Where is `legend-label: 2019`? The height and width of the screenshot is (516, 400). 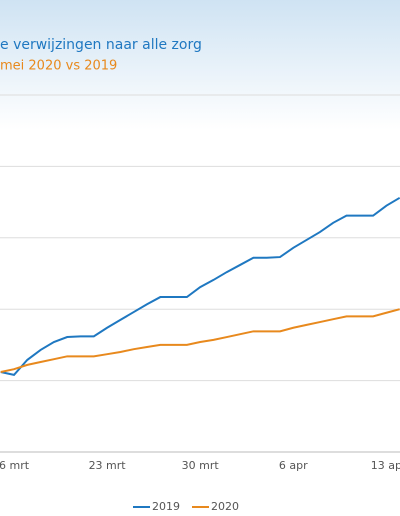
legend-label: 2019 is located at coordinates (166, 506).